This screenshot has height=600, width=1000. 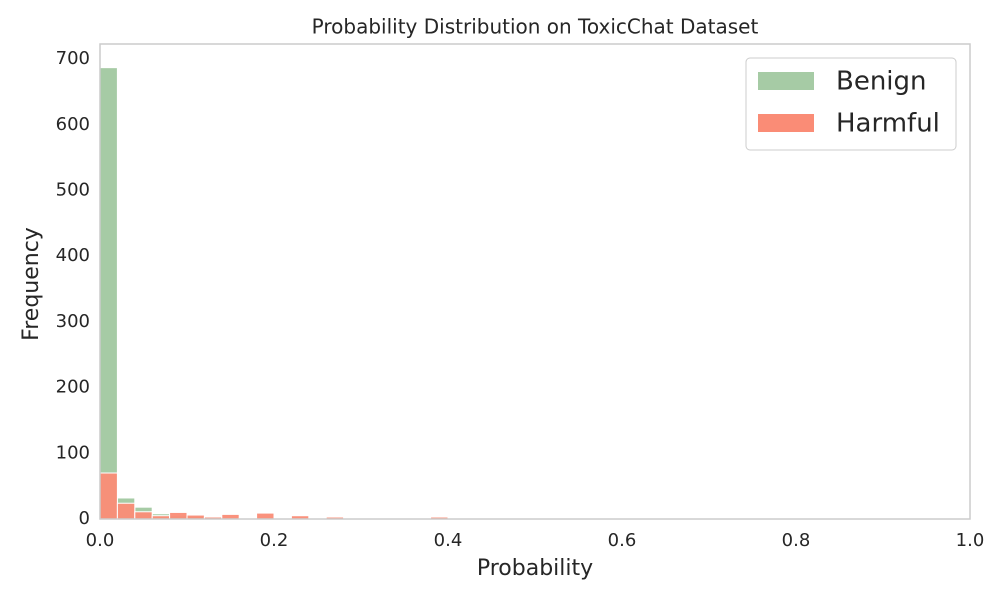 What do you see at coordinates (535, 568) in the screenshot?
I see `x-axis-label: Probability` at bounding box center [535, 568].